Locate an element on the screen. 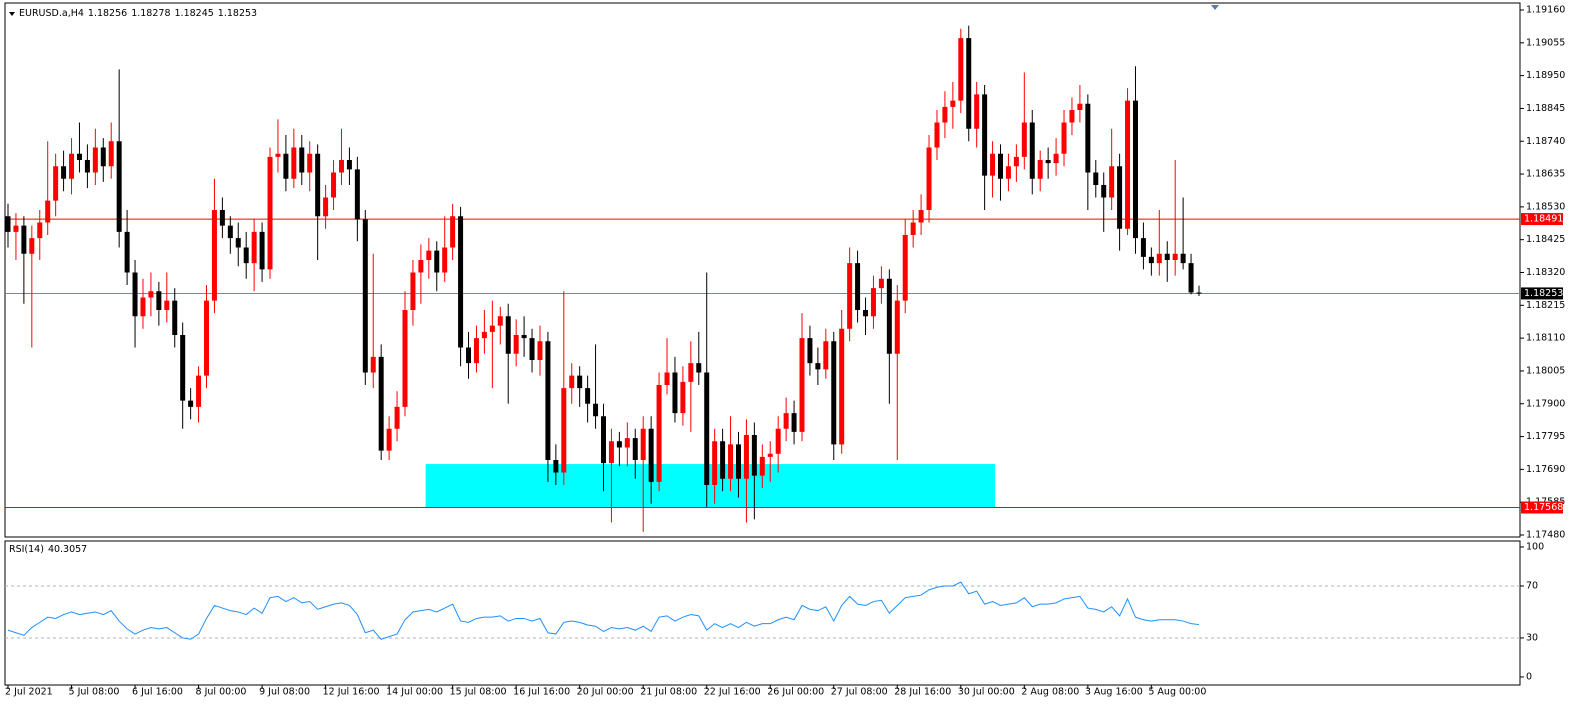  x-tick-label: 2 Jul 2021 is located at coordinates (29, 692).